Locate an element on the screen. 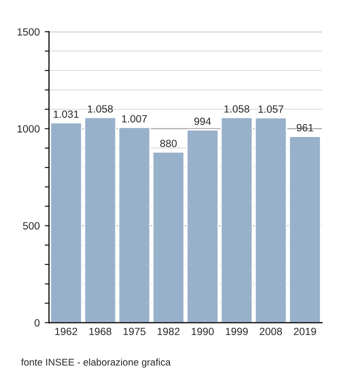 This screenshot has height=373, width=350. data-label: 880 is located at coordinates (168, 144).